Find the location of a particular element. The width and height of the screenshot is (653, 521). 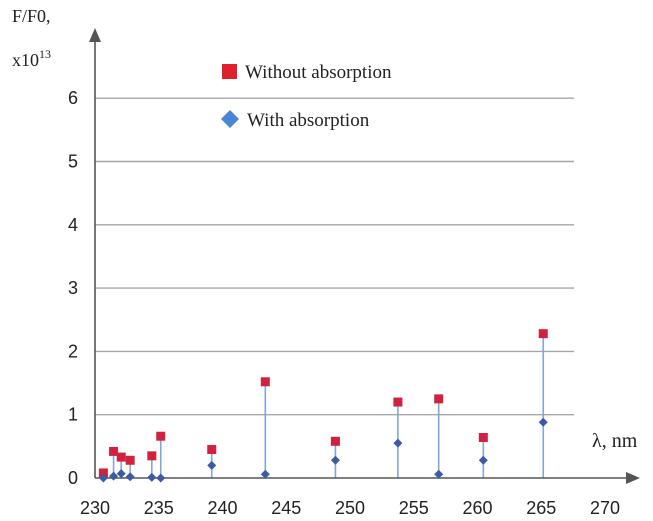

x-tick-label-235: 235 is located at coordinates (159, 508).